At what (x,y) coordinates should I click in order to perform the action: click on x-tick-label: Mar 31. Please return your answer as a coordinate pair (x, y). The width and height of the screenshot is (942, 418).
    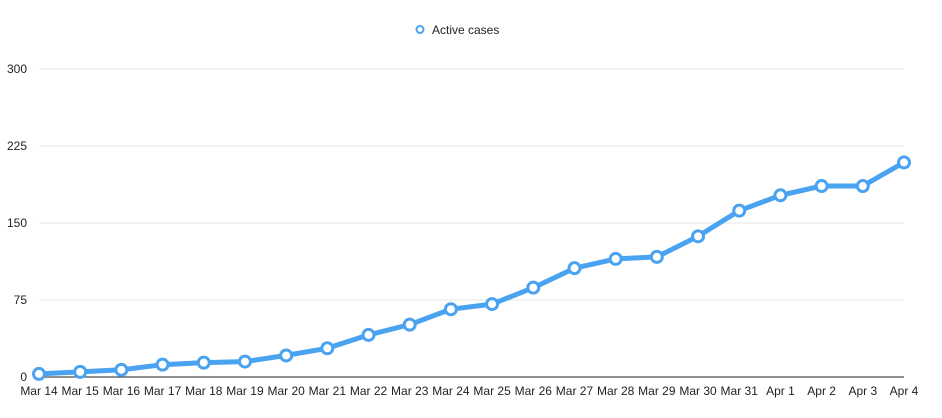
    Looking at the image, I should click on (740, 391).